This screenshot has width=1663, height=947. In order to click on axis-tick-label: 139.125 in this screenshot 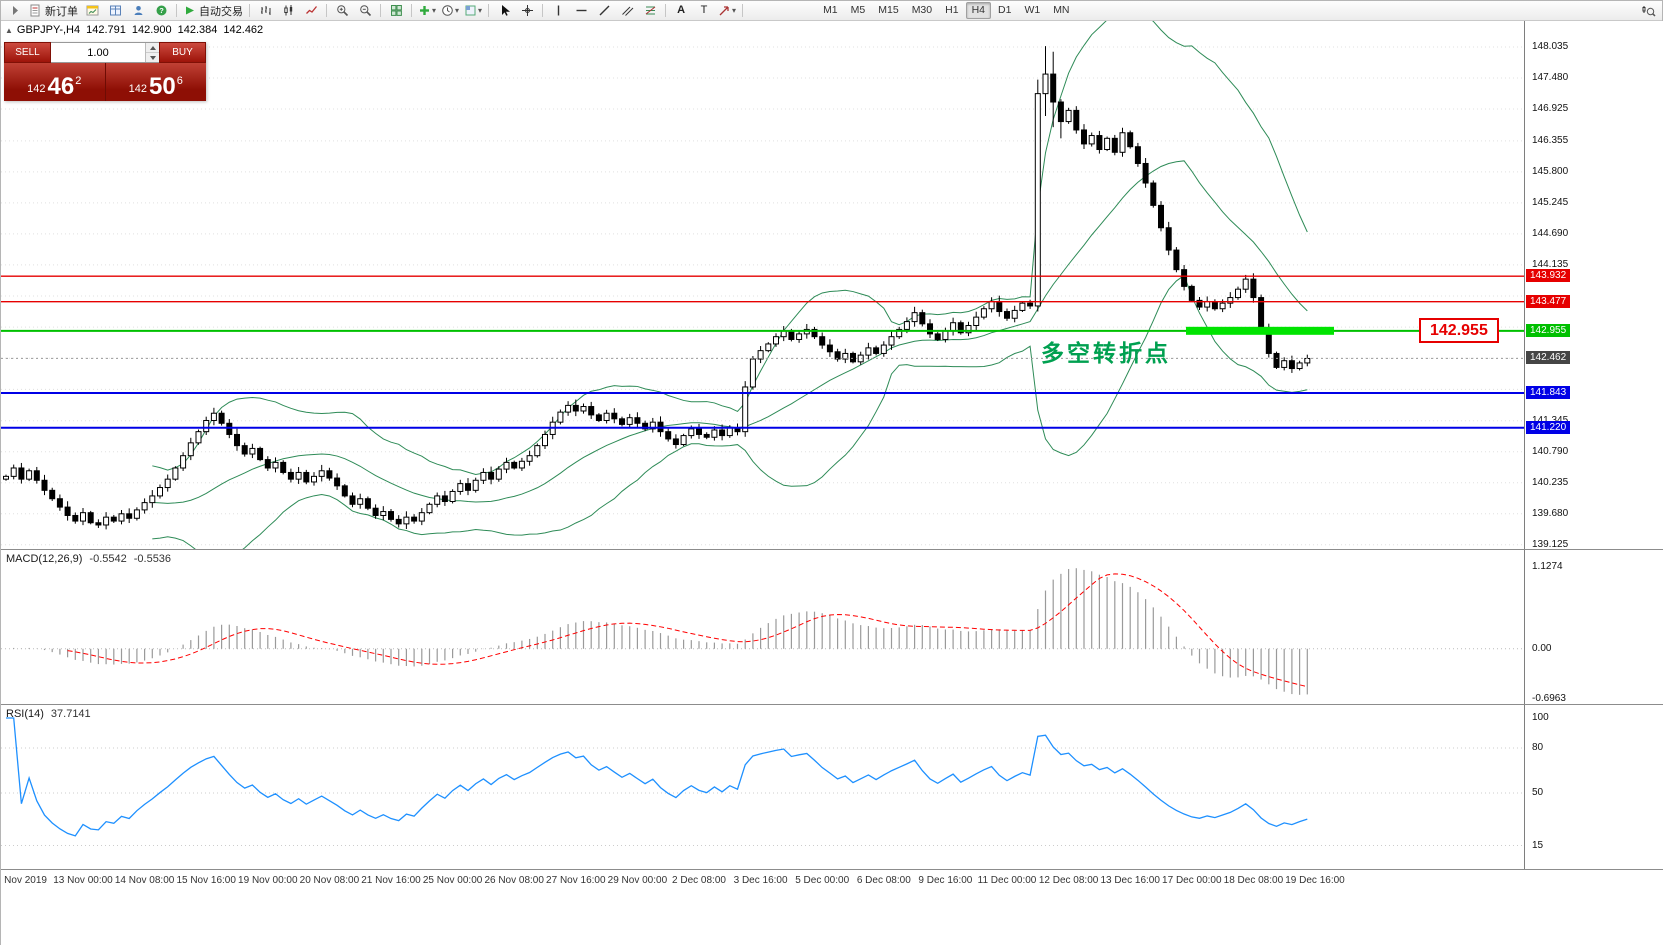, I will do `click(1550, 544)`.